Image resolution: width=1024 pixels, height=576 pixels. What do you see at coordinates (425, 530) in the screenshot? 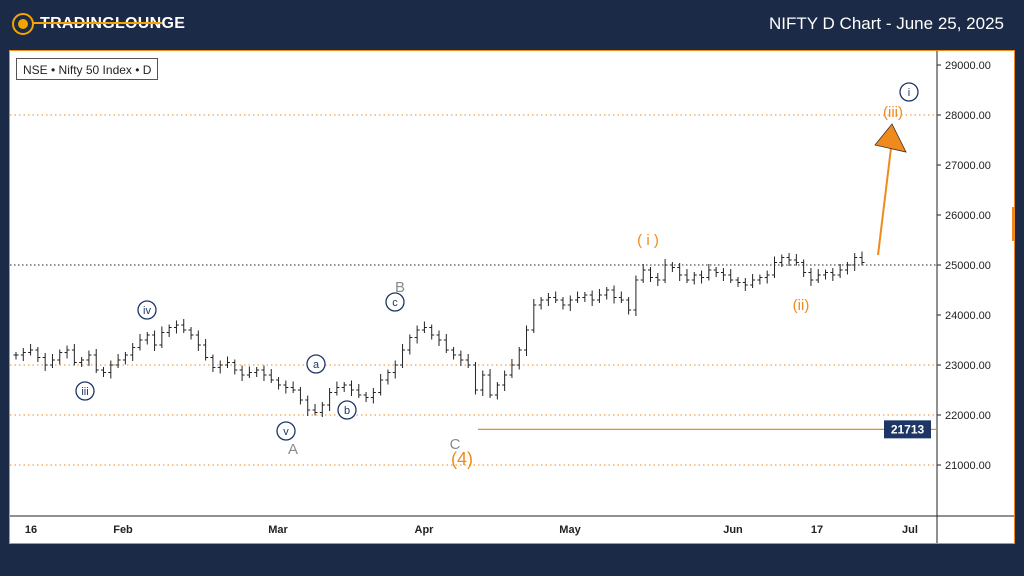
I see `x-tick-label: Apr` at bounding box center [425, 530].